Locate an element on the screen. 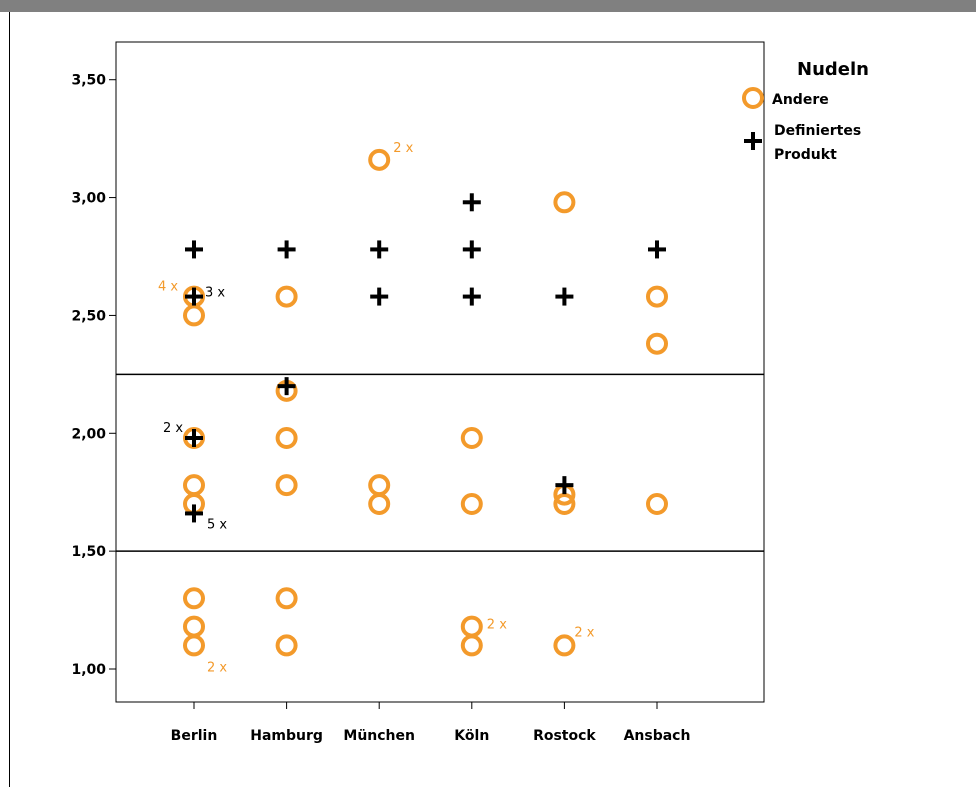  window-left-border is located at coordinates (9, 399).